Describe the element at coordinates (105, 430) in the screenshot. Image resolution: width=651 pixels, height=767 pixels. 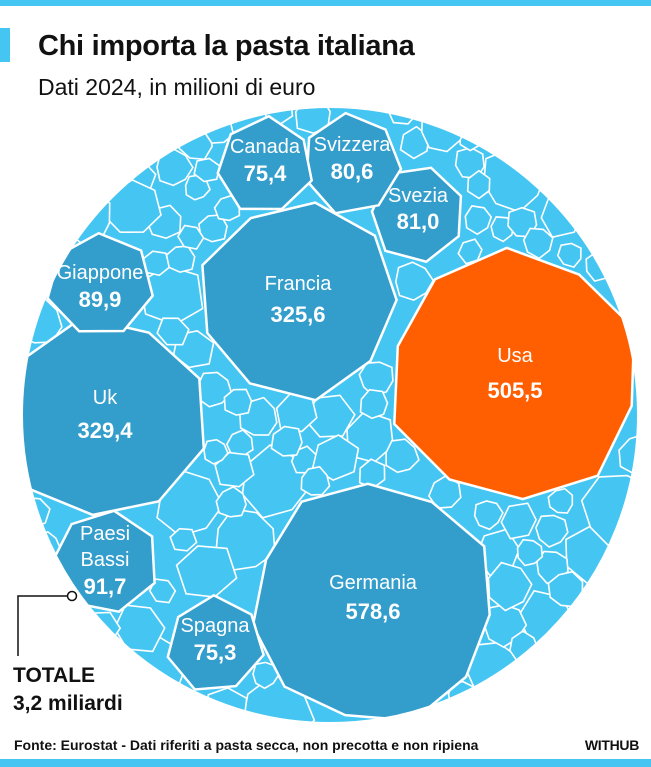
I see `cell-value-uk: 329,4` at that location.